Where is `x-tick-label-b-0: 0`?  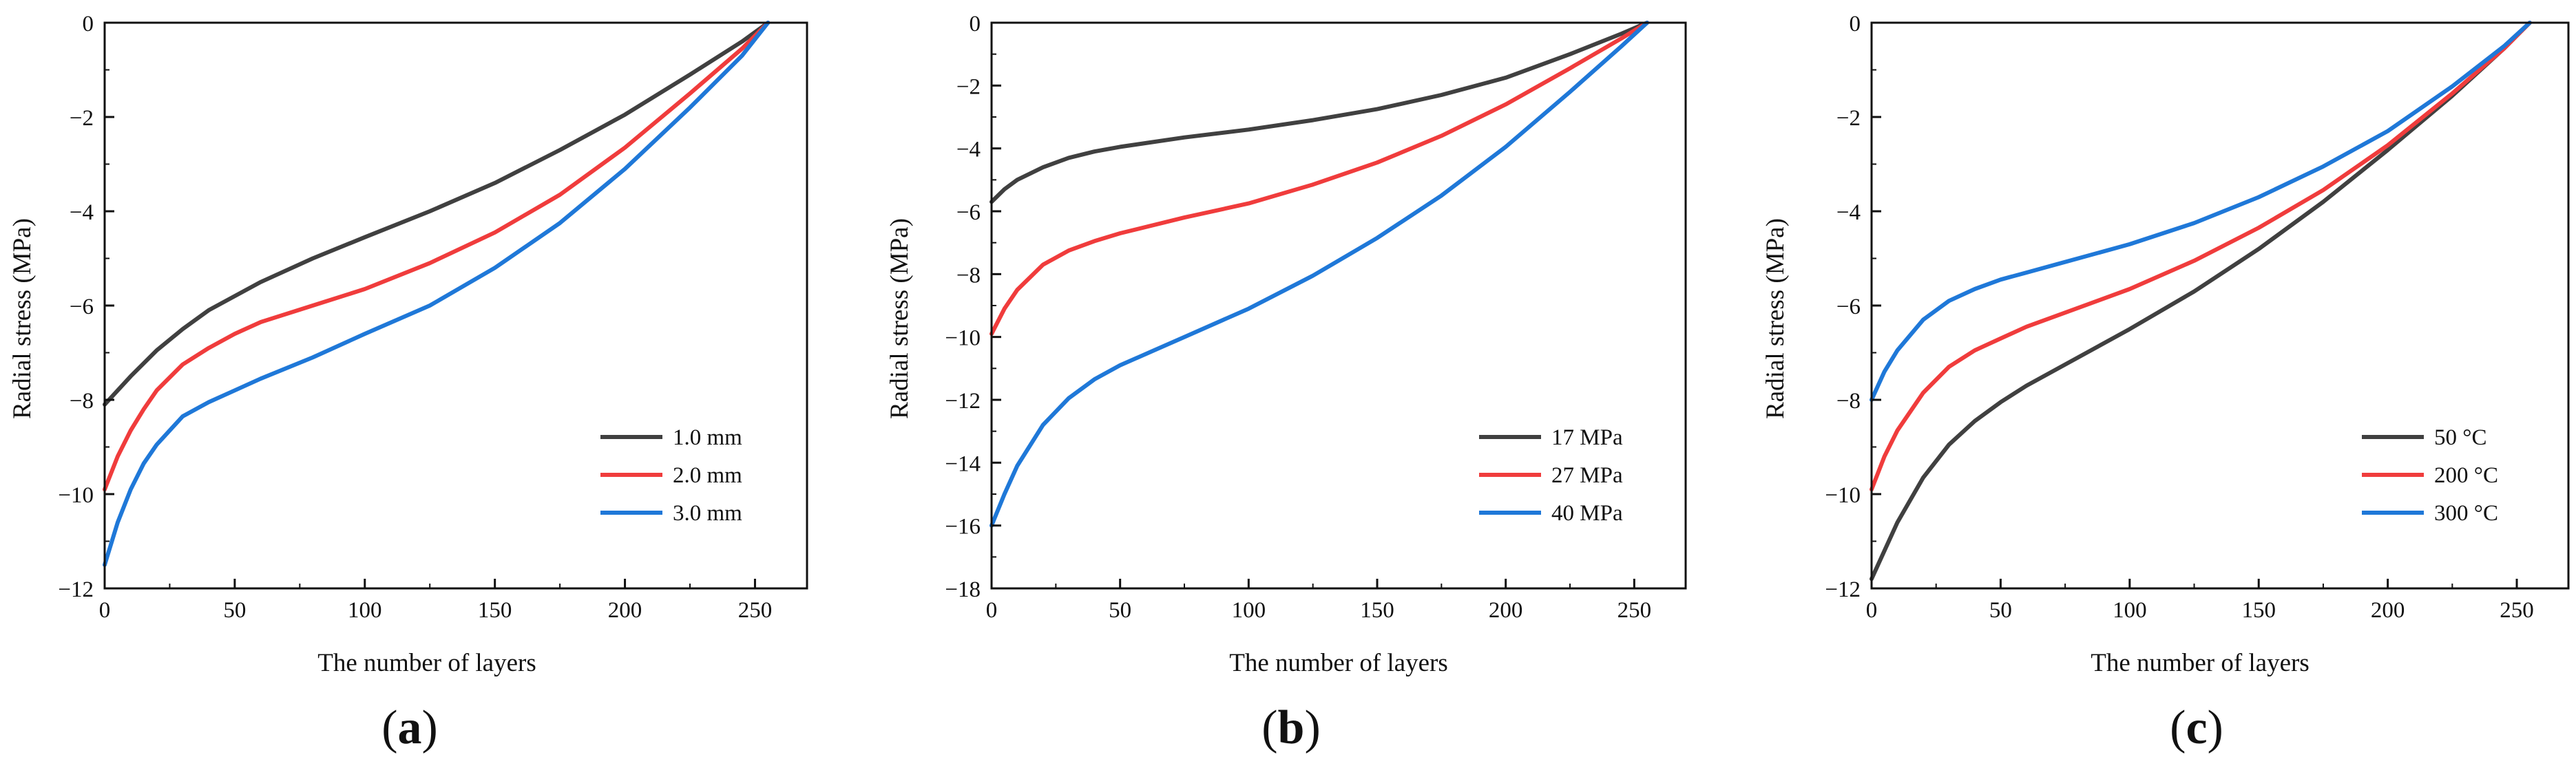 x-tick-label-b-0: 0 is located at coordinates (992, 610).